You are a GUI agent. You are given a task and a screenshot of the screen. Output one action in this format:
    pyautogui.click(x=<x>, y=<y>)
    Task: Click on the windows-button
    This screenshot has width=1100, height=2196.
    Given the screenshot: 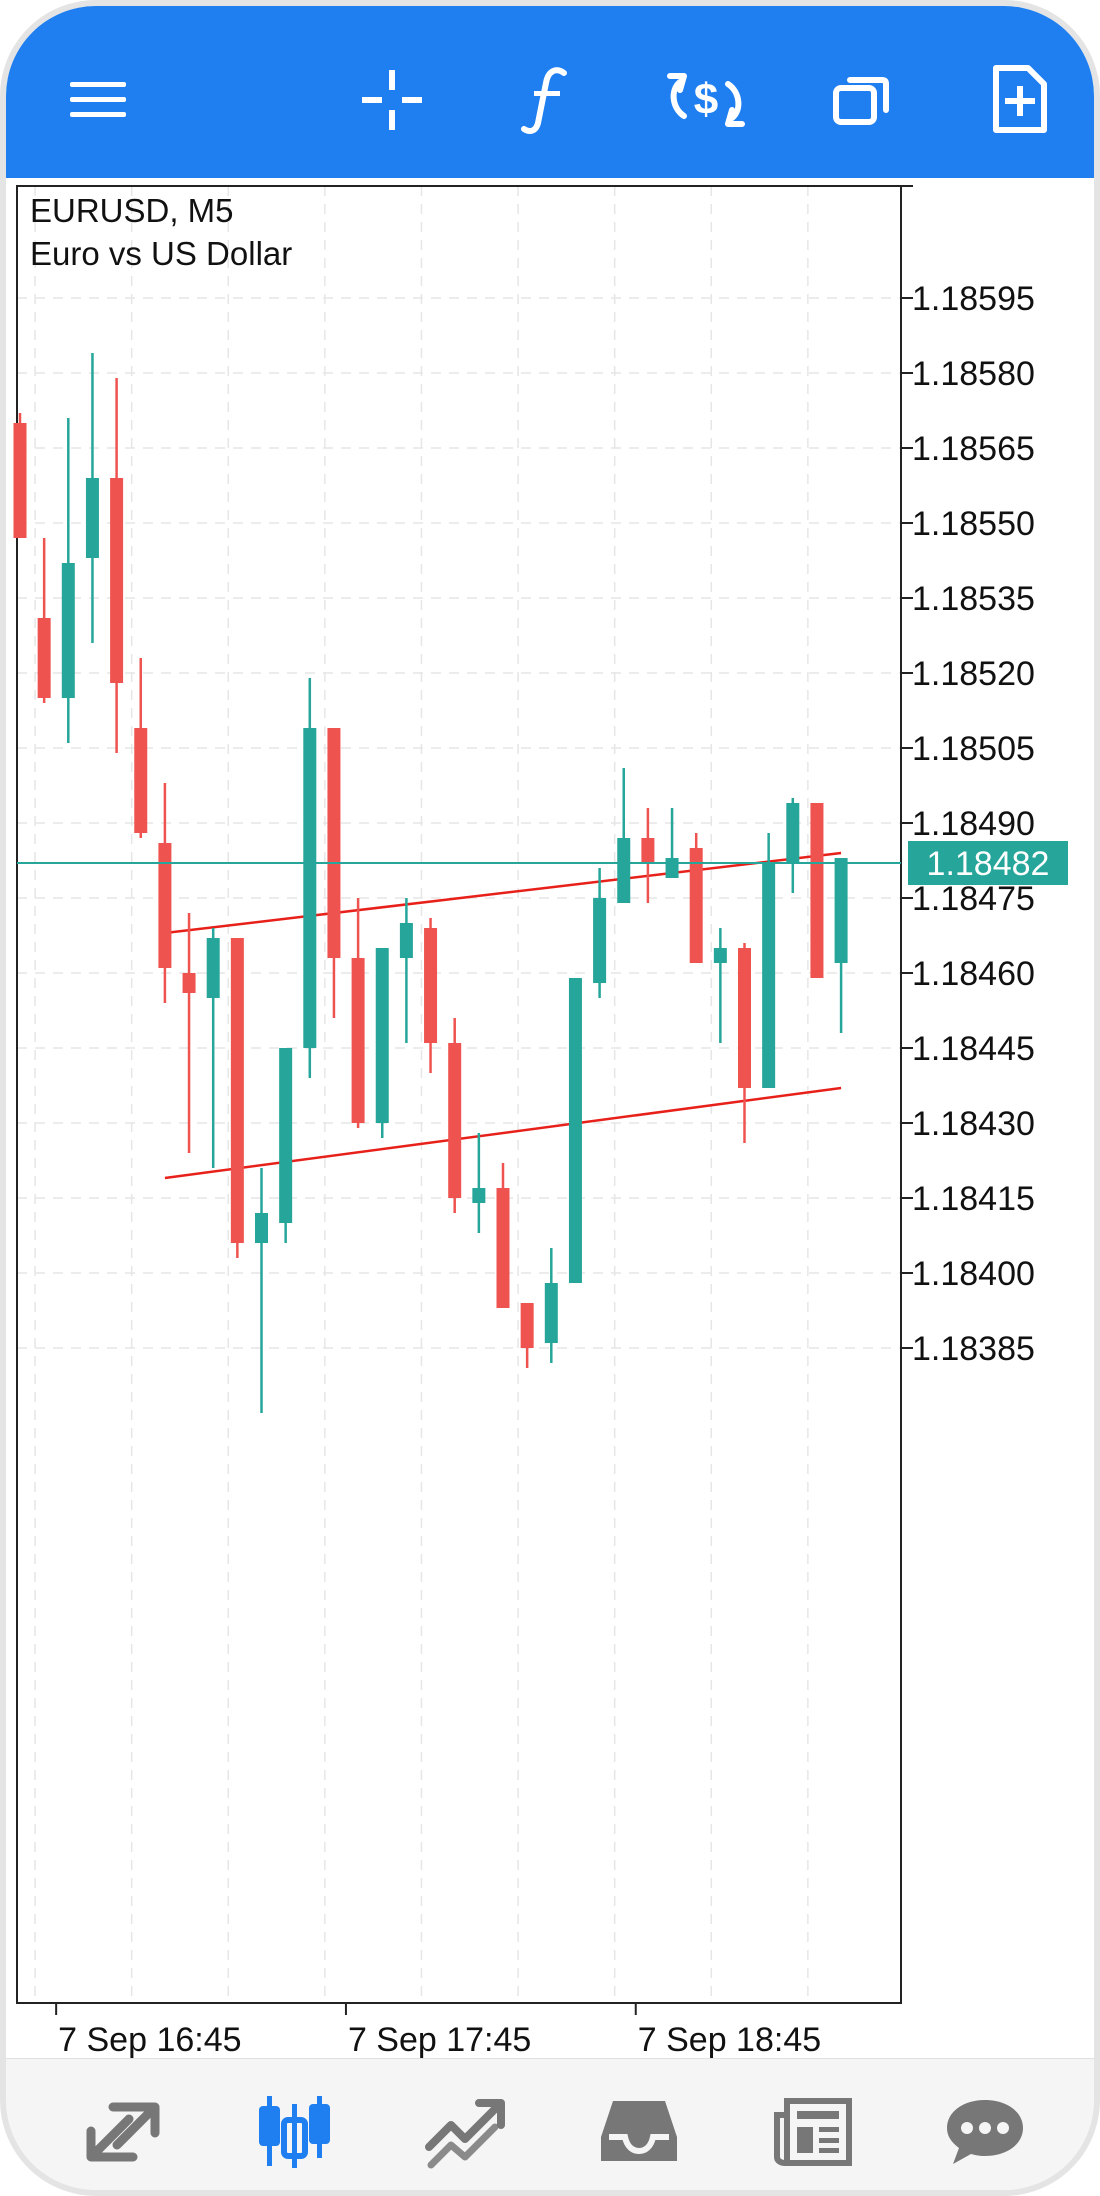 What is the action you would take?
    pyautogui.click(x=862, y=100)
    